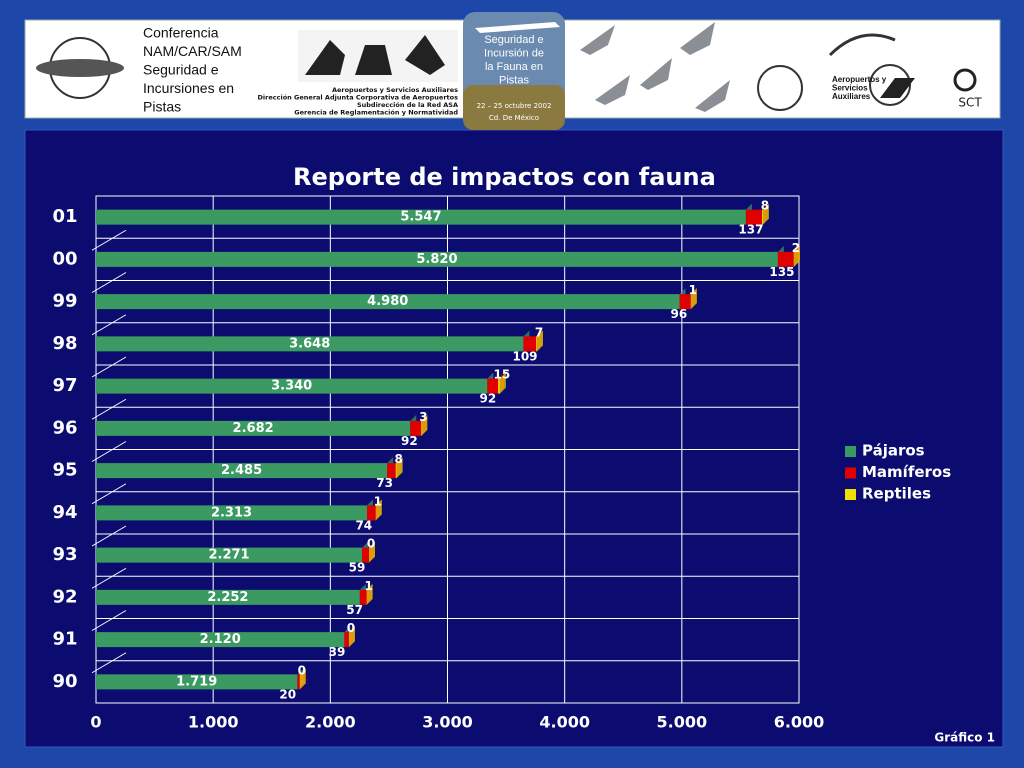 The image size is (1024, 768). What do you see at coordinates (850, 88) in the screenshot?
I see `asa-line: Servicios` at bounding box center [850, 88].